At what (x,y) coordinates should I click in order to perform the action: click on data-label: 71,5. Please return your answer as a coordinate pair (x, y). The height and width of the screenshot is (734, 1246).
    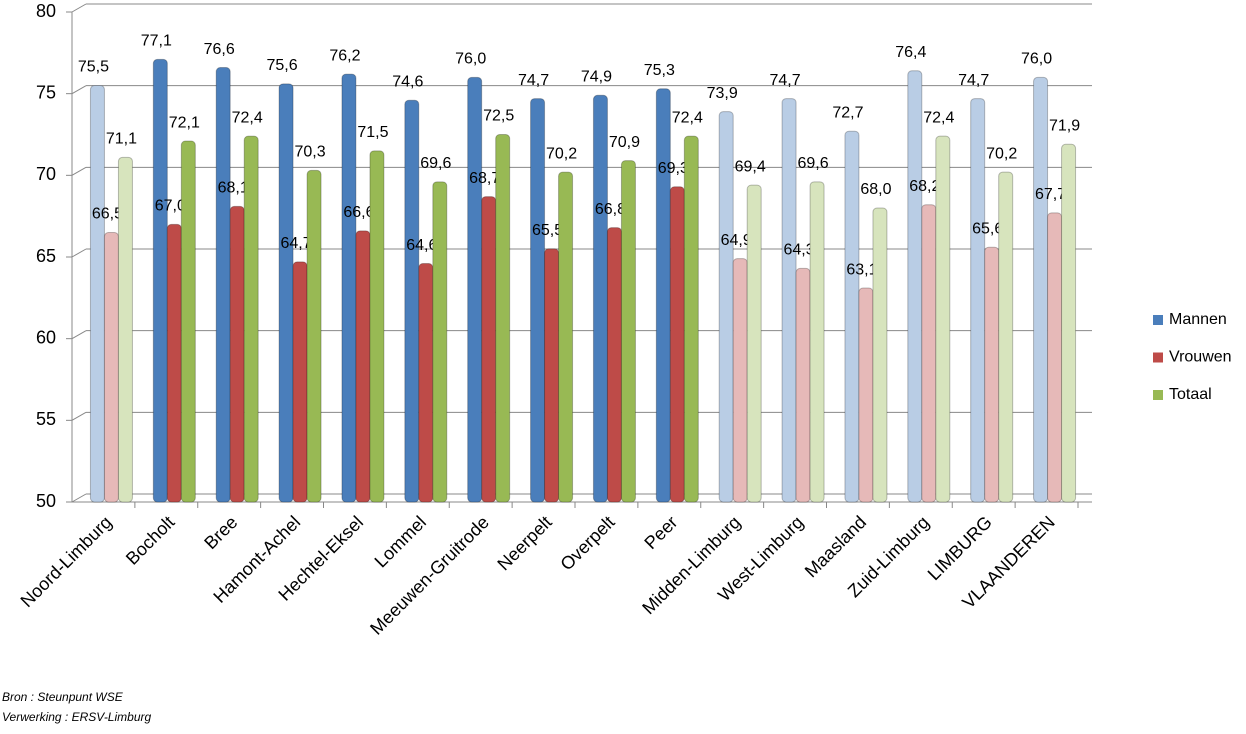
    Looking at the image, I should click on (372, 132).